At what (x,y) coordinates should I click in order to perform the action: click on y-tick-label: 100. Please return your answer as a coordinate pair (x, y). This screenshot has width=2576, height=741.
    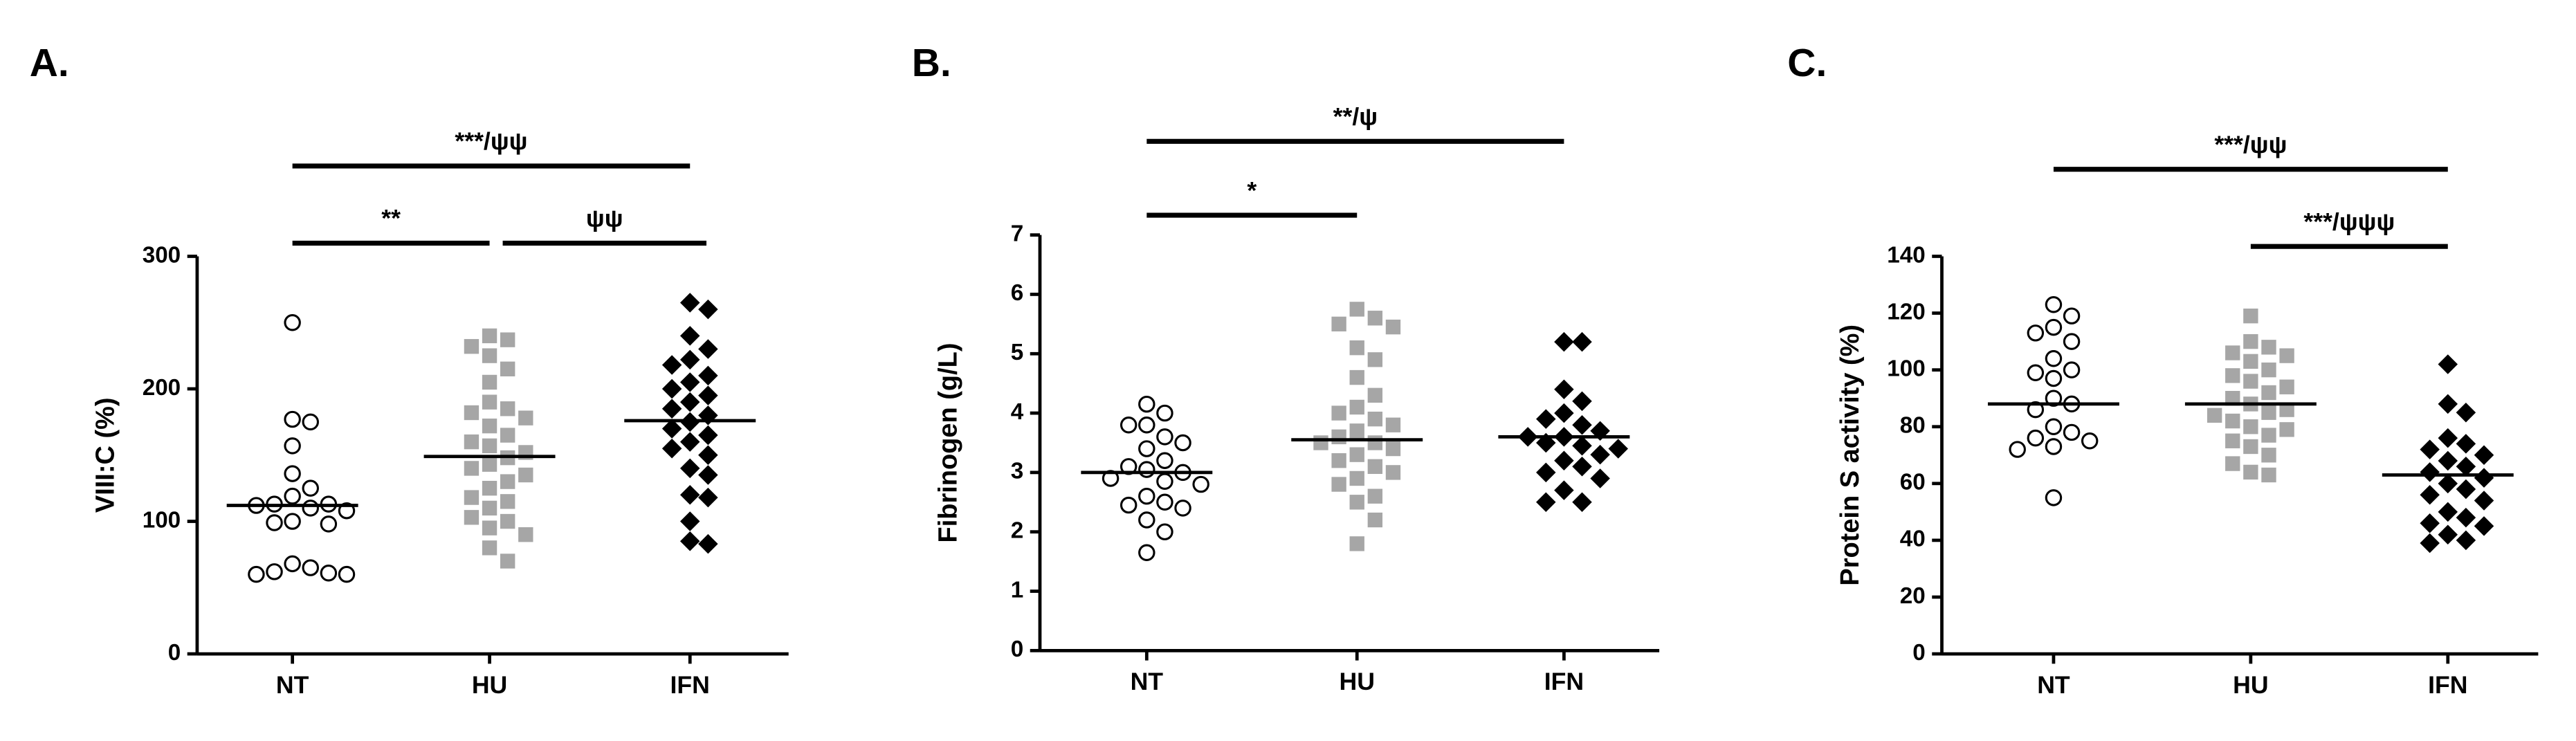
    Looking at the image, I should click on (1906, 368).